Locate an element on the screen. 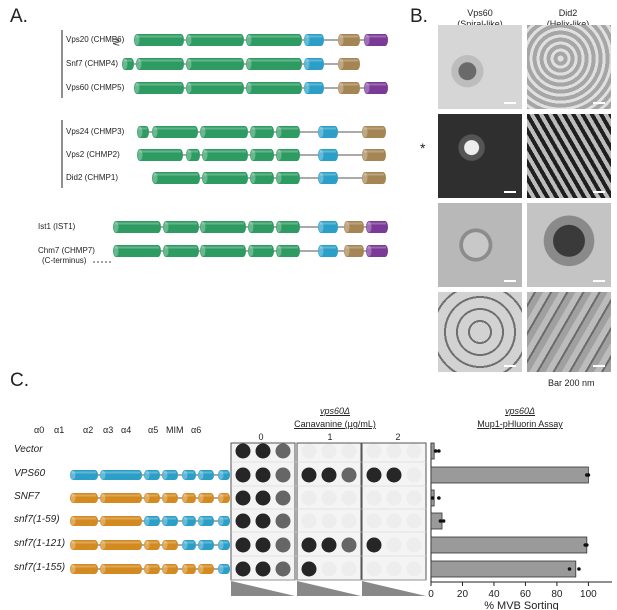 Image resolution: width=617 pixels, height=610 pixels. col-header-did2: Did2 (Helix-like) is located at coordinates (568, 19).